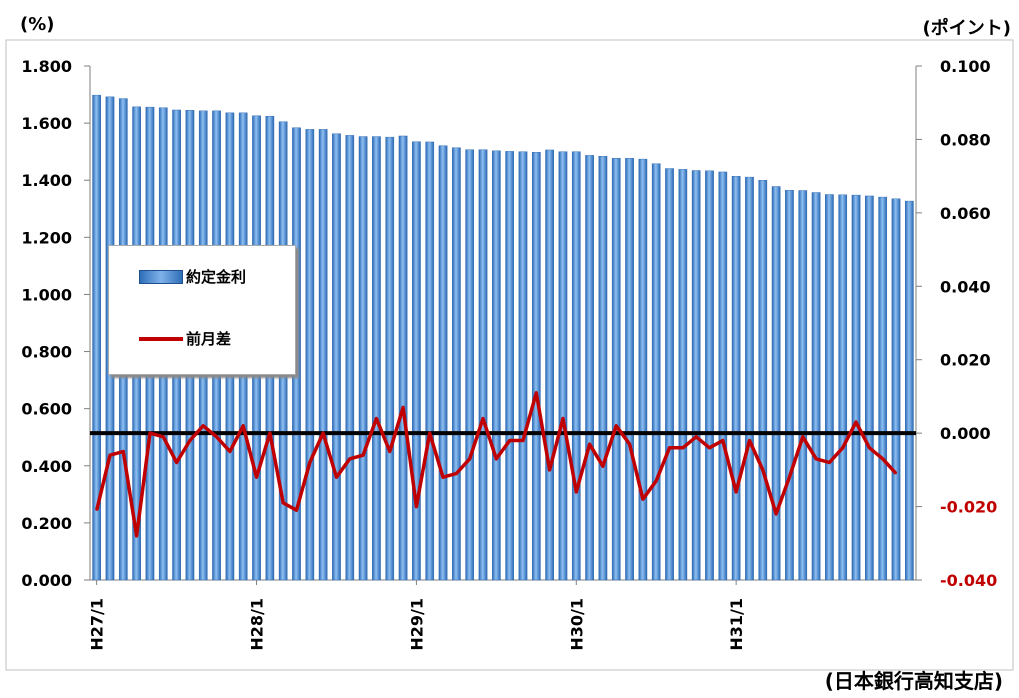 The width and height of the screenshot is (1019, 698). I want to click on legend-bar-label: 約定金利, so click(216, 277).